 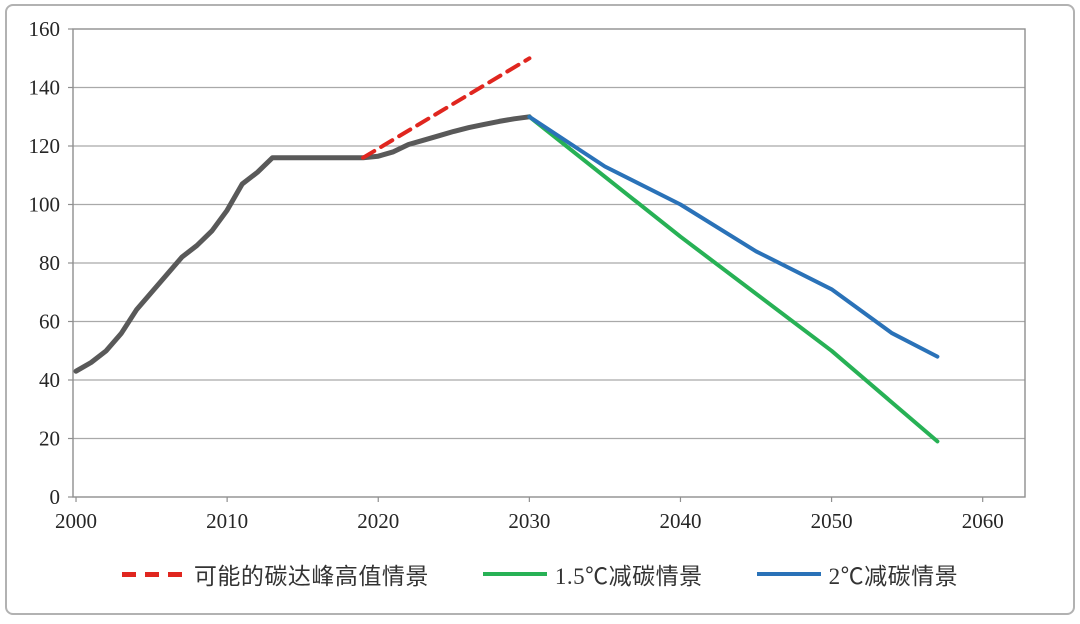 What do you see at coordinates (49, 322) in the screenshot?
I see `y-axis-label-60: 60` at bounding box center [49, 322].